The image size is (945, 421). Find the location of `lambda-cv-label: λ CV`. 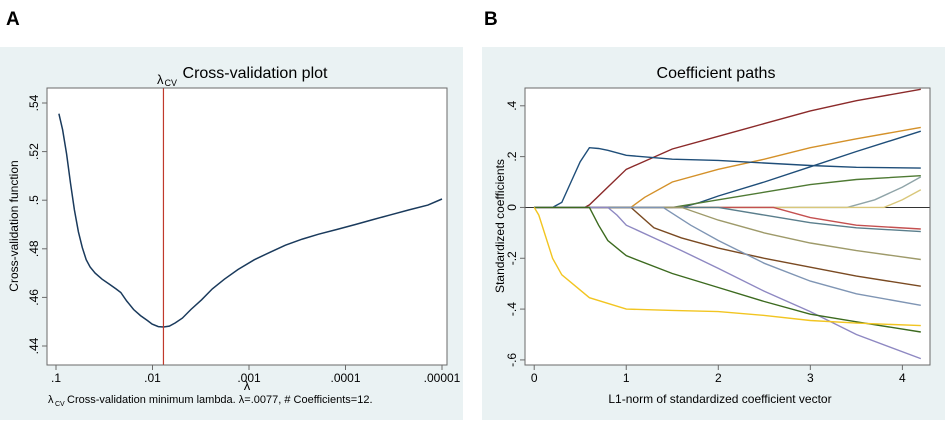

lambda-cv-label: λ CV is located at coordinates (167, 80).